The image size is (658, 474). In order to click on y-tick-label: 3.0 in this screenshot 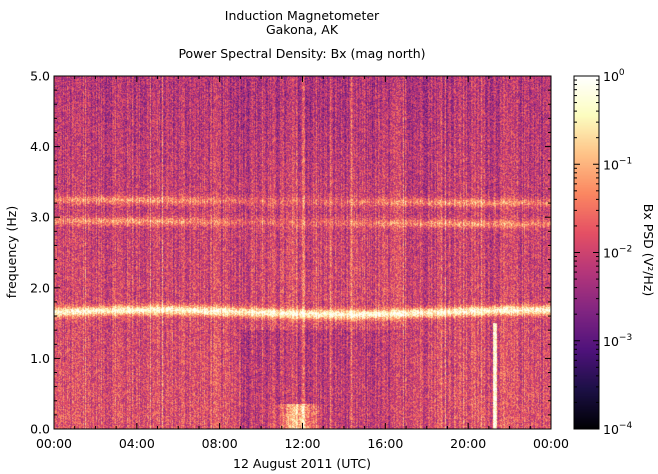, I will do `click(40, 217)`.